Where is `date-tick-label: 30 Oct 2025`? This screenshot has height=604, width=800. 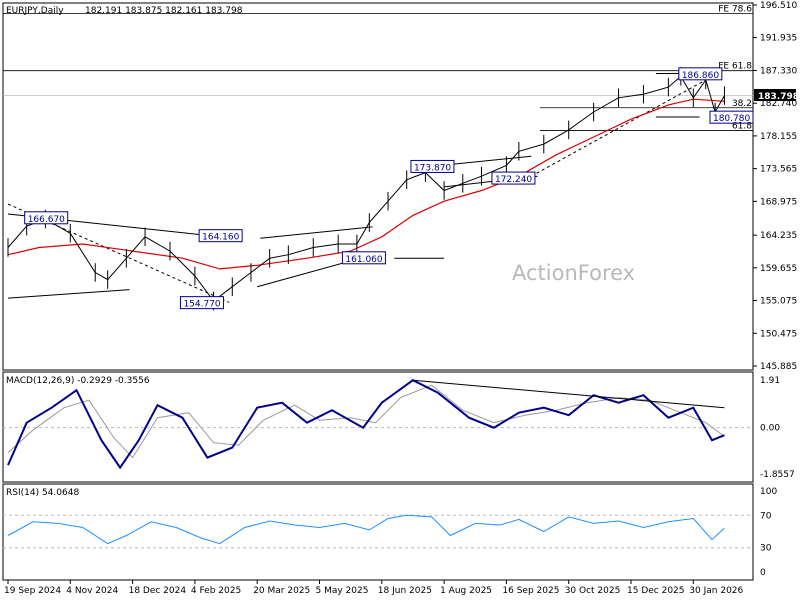
date-tick-label: 30 Oct 2025 is located at coordinates (593, 591).